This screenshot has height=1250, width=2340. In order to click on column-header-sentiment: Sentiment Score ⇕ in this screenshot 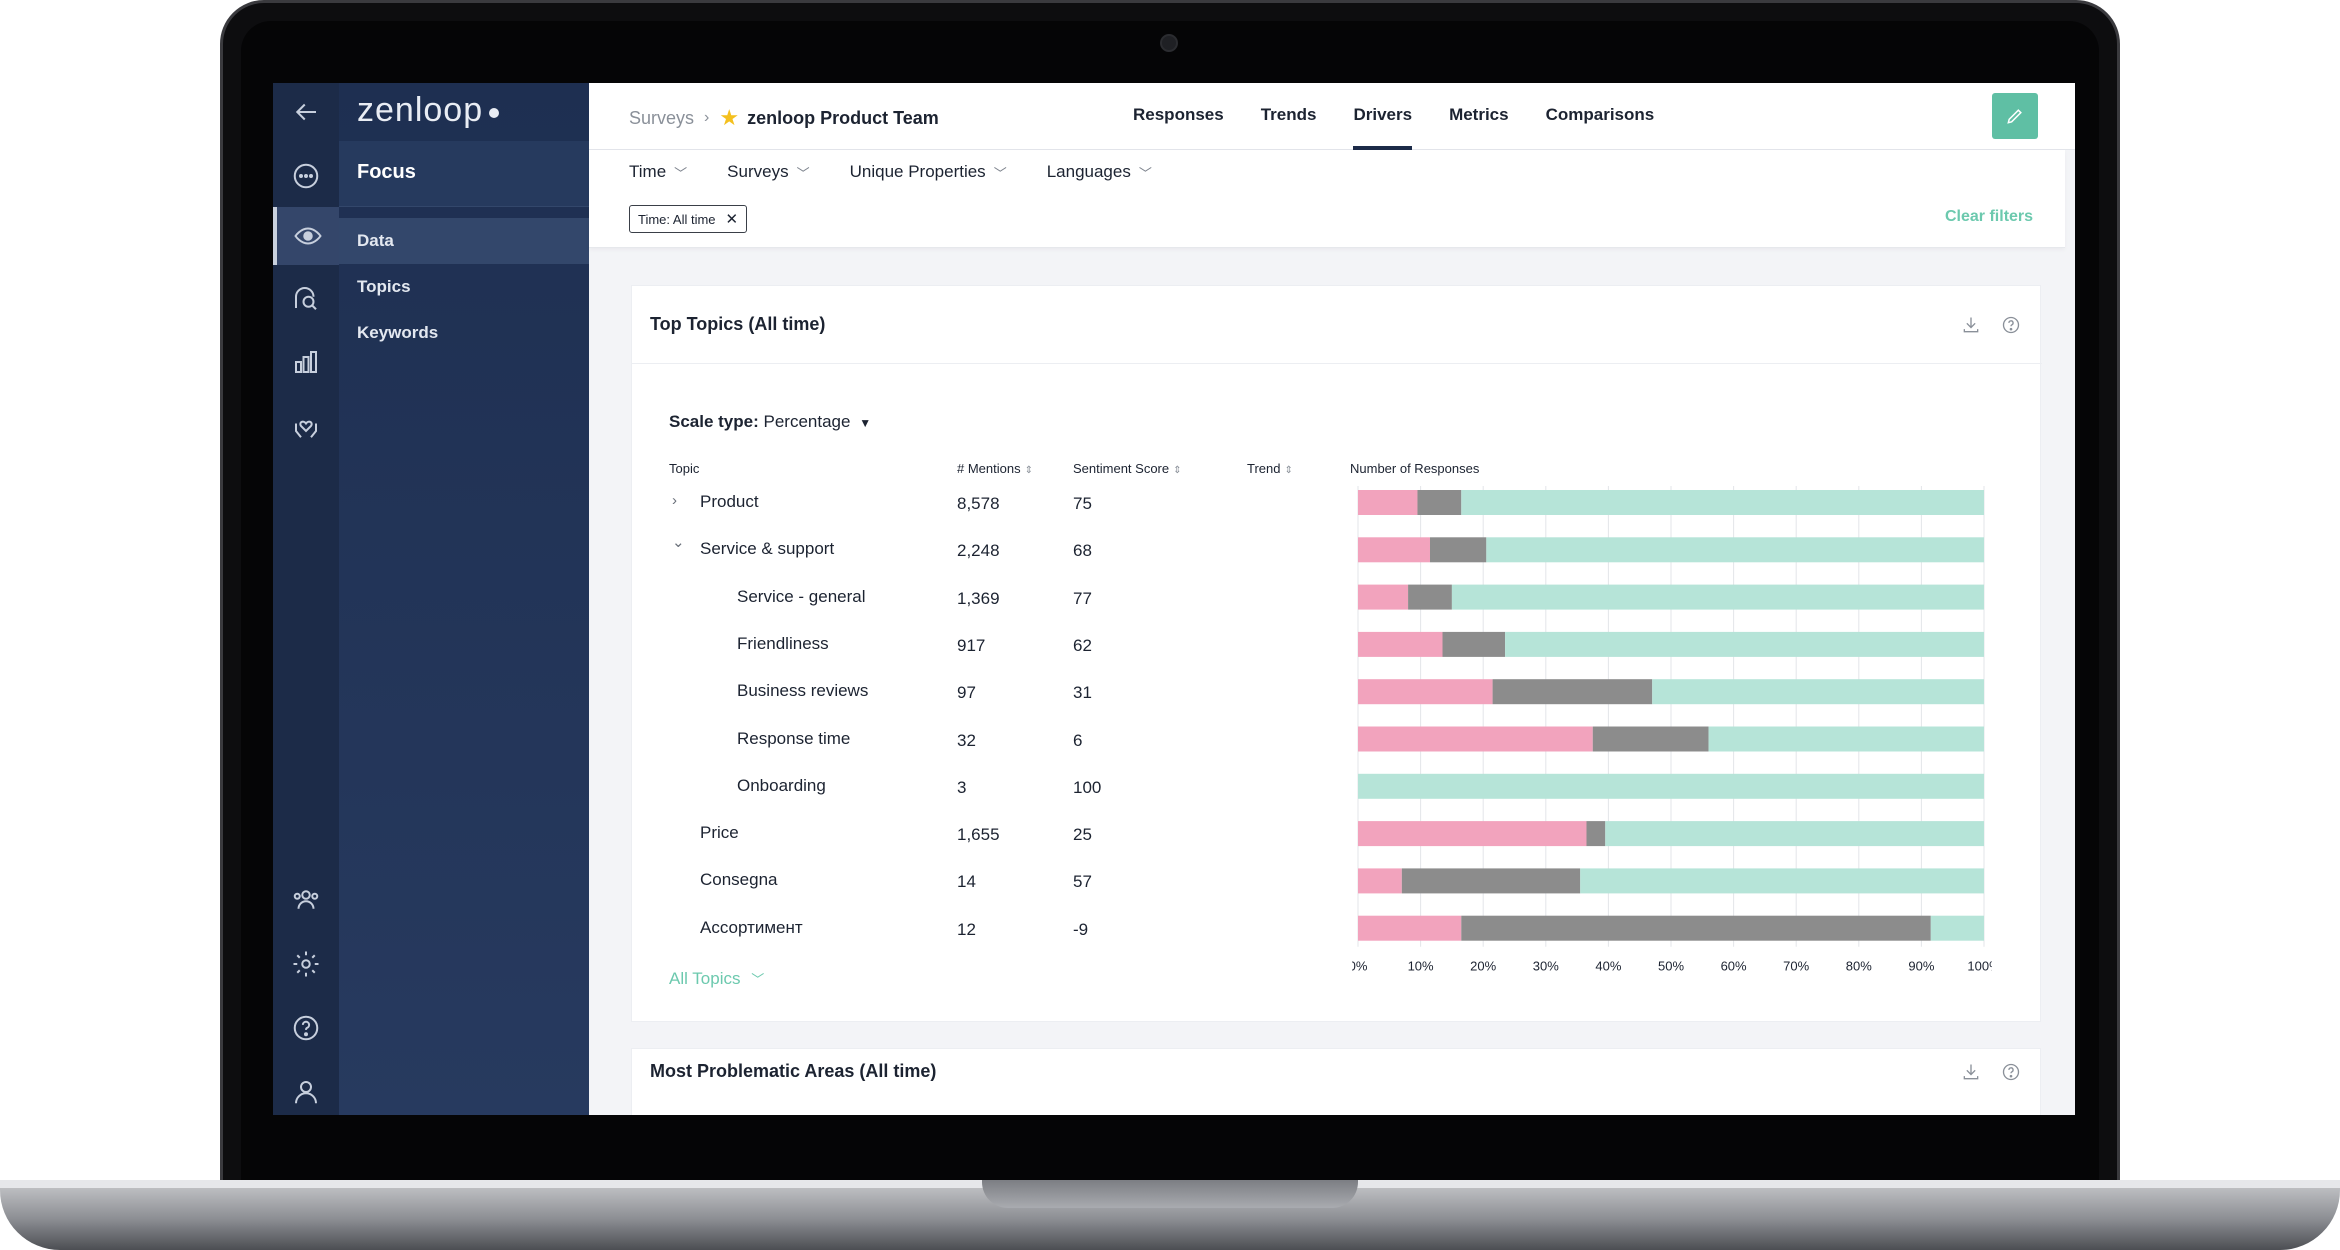, I will do `click(1127, 468)`.